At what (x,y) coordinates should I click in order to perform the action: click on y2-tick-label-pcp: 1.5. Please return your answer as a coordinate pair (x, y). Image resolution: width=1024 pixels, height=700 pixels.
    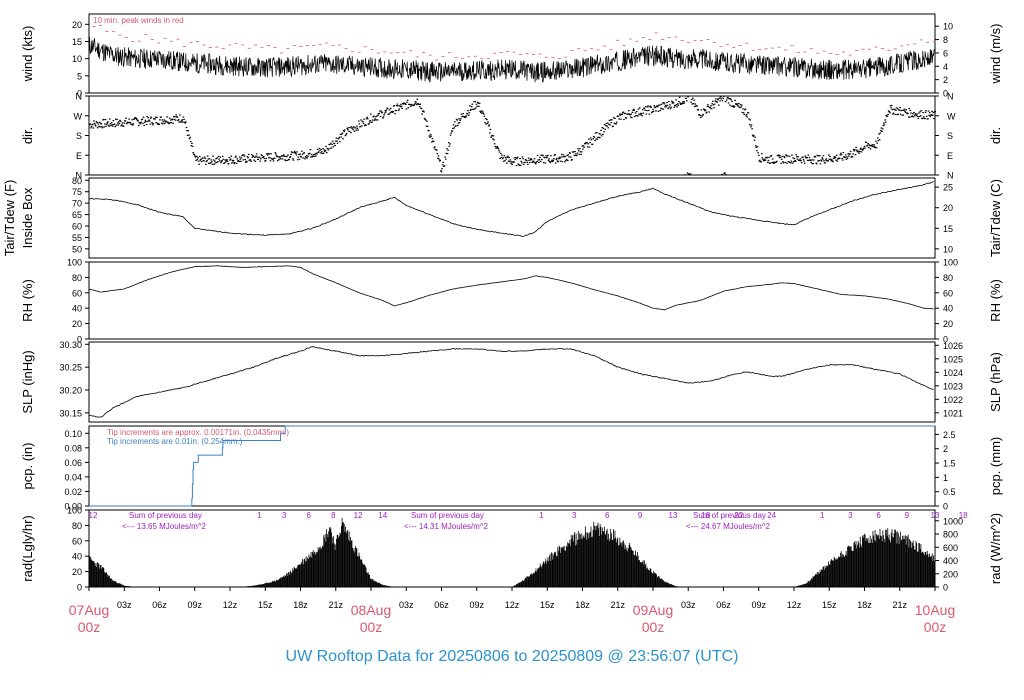
    Looking at the image, I should click on (949, 464).